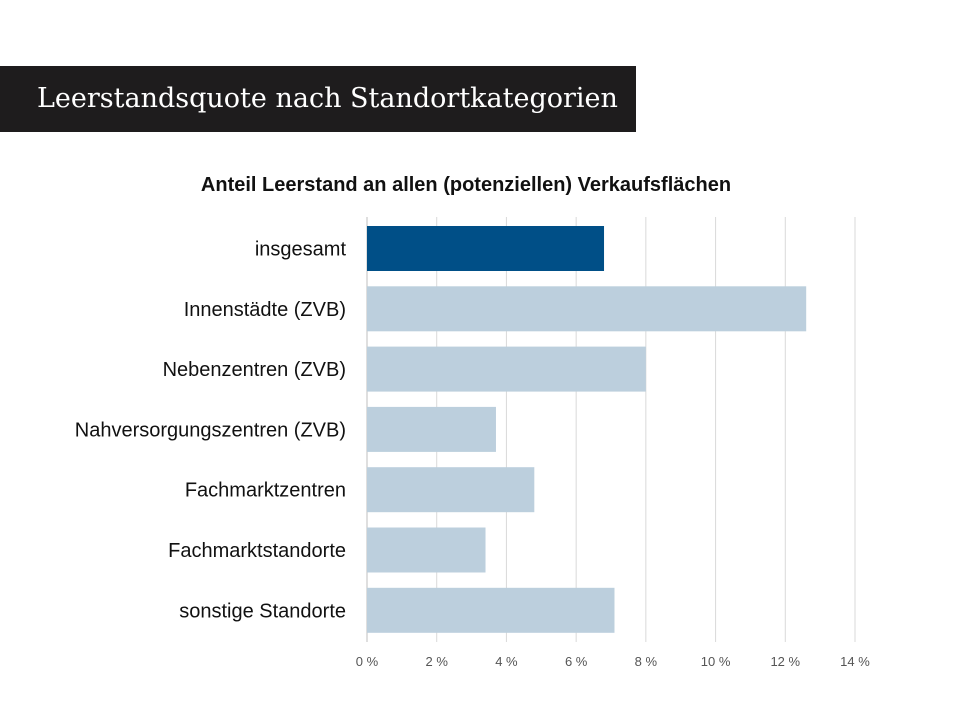 This screenshot has width=960, height=720. Describe the element at coordinates (301, 250) in the screenshot. I see `category-label: insgesamt` at that location.